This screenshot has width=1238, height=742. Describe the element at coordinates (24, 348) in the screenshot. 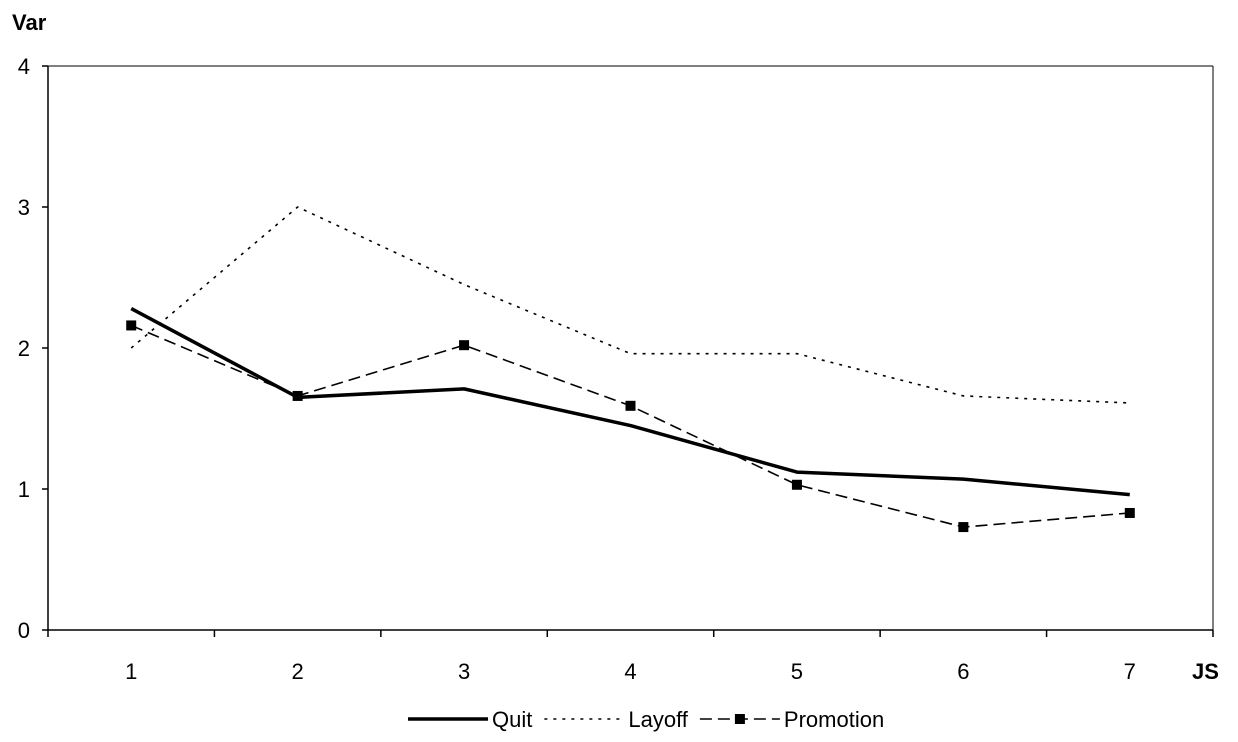

I see `y-tick-label: 2` at that location.